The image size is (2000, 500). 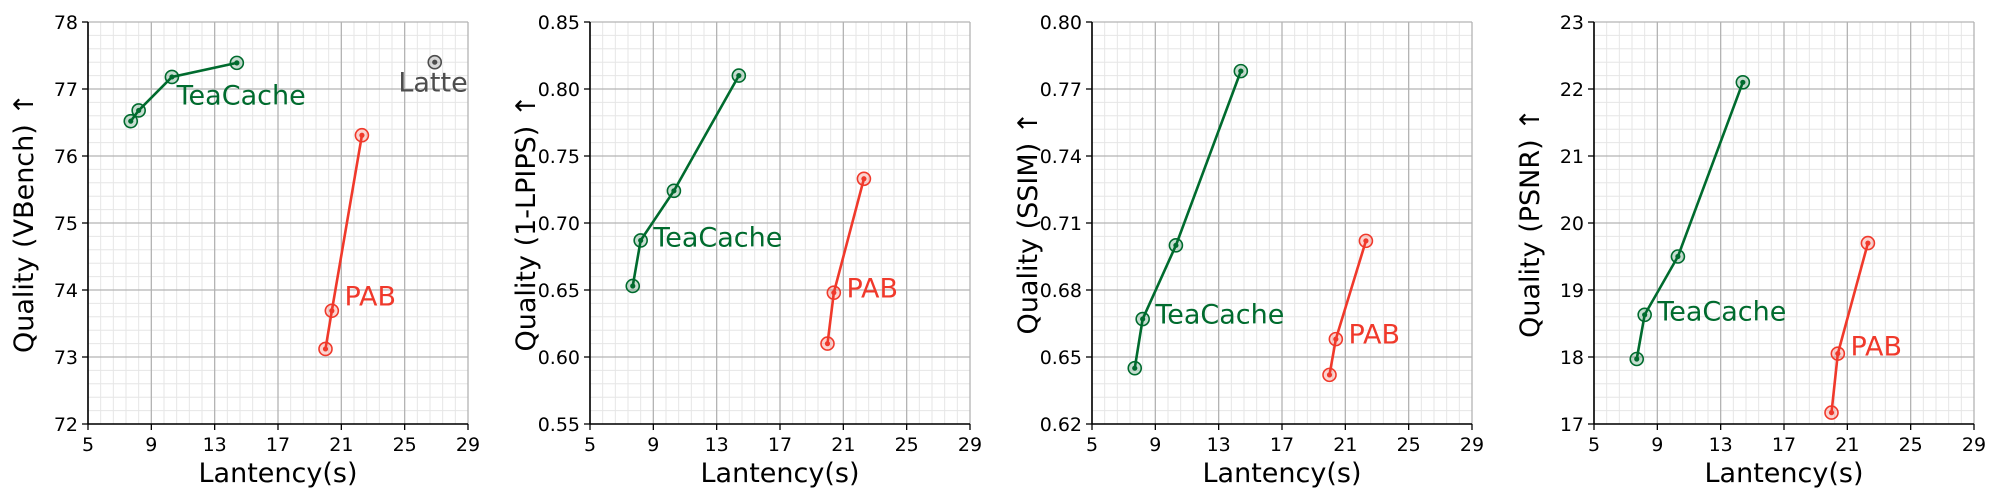 I want to click on y-tick-label: 0.77, so click(x=1061, y=90).